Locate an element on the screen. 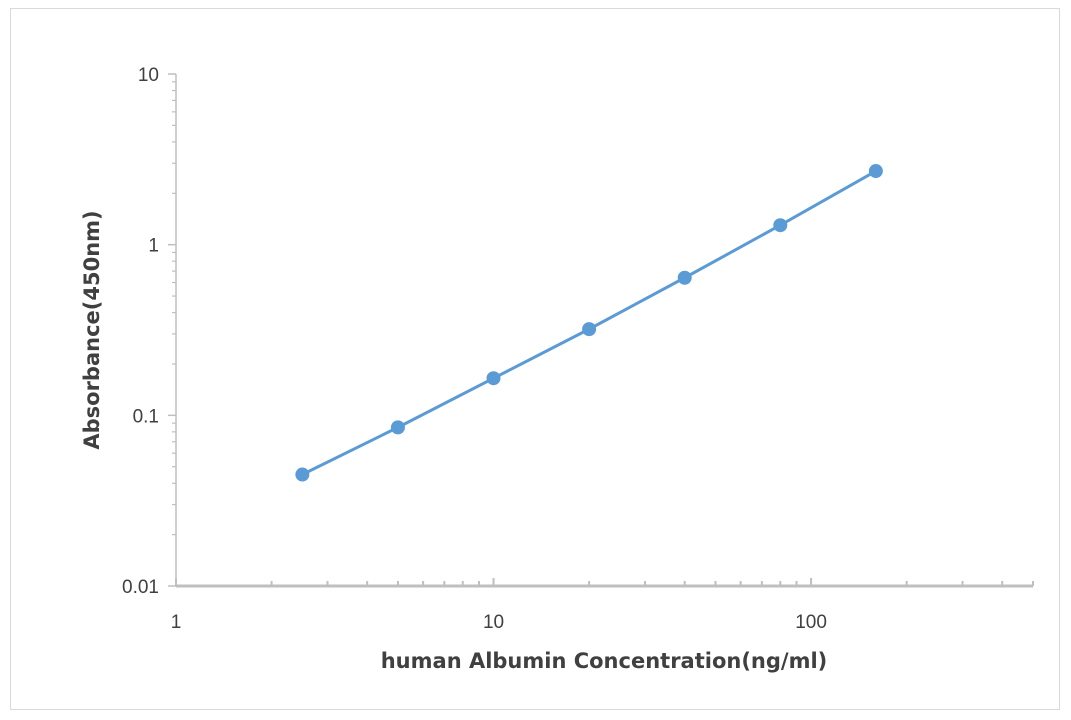  x-tick-label: 100 is located at coordinates (811, 622).